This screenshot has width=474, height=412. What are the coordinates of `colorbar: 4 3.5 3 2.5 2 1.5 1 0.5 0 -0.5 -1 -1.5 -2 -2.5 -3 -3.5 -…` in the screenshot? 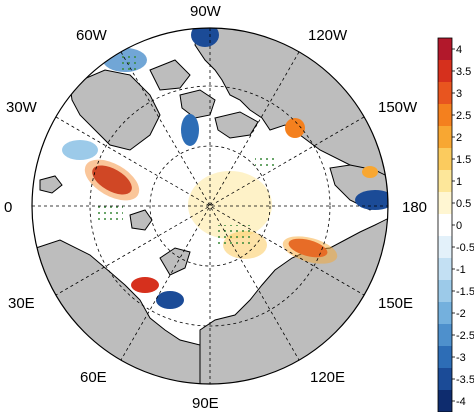 It's located at (455, 224).